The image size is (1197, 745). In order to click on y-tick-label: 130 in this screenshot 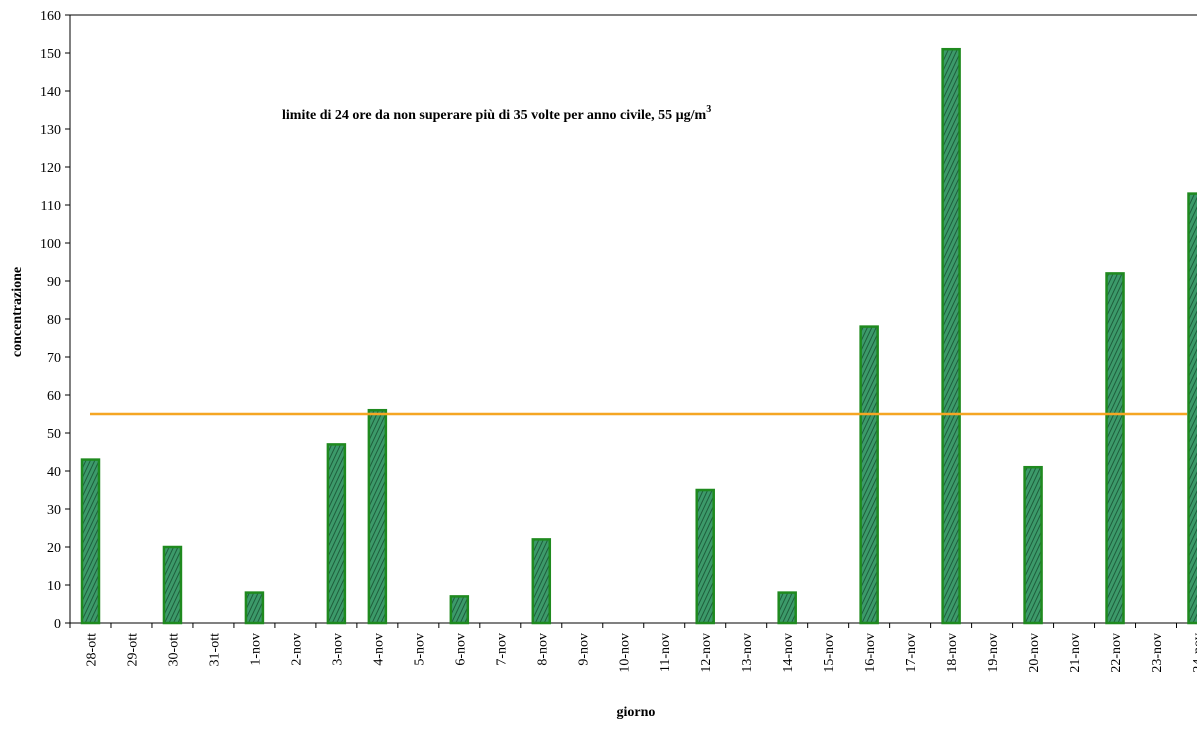, I will do `click(50, 130)`.